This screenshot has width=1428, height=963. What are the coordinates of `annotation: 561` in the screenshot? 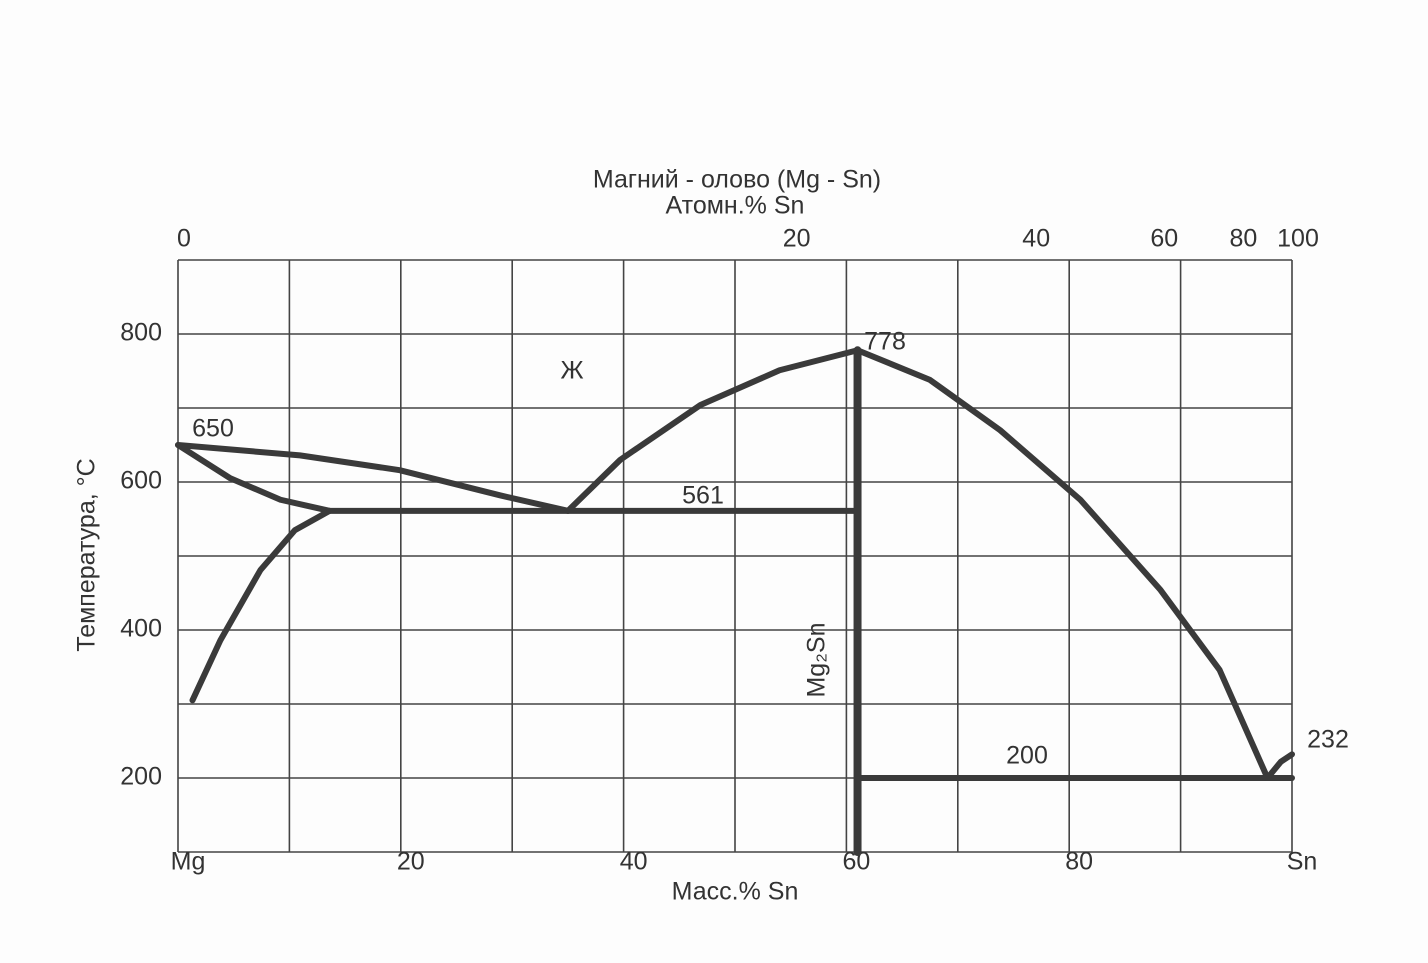 It's located at (703, 496).